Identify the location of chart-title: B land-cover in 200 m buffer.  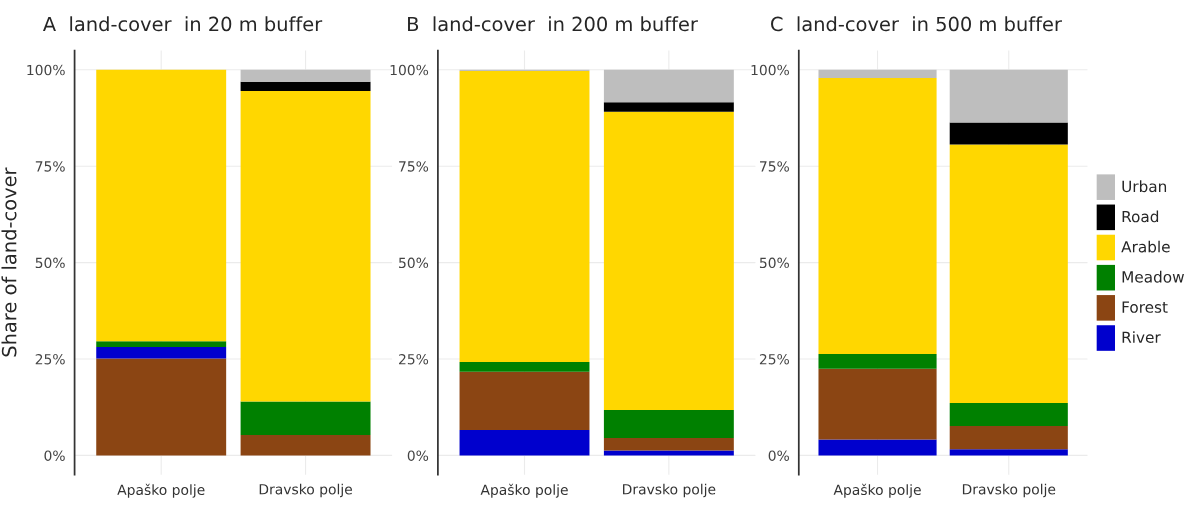
(553, 24).